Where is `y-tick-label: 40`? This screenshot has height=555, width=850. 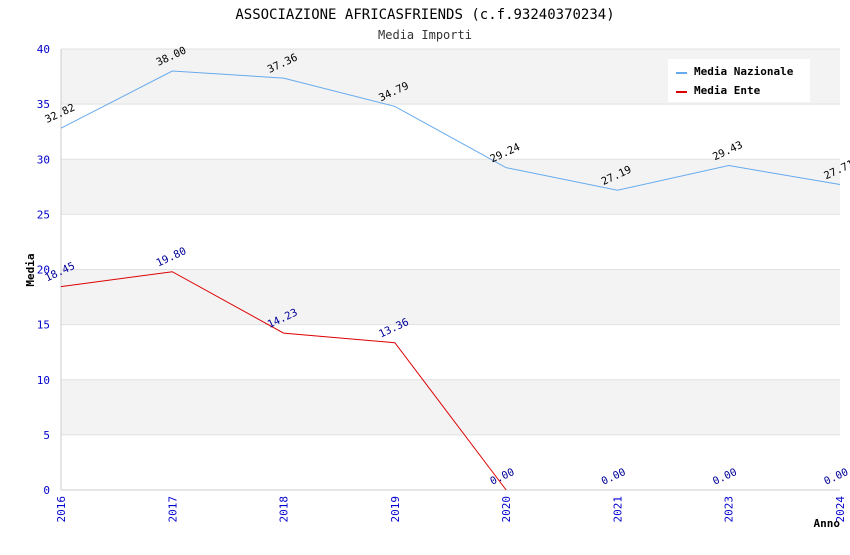
y-tick-label: 40 is located at coordinates (43, 49).